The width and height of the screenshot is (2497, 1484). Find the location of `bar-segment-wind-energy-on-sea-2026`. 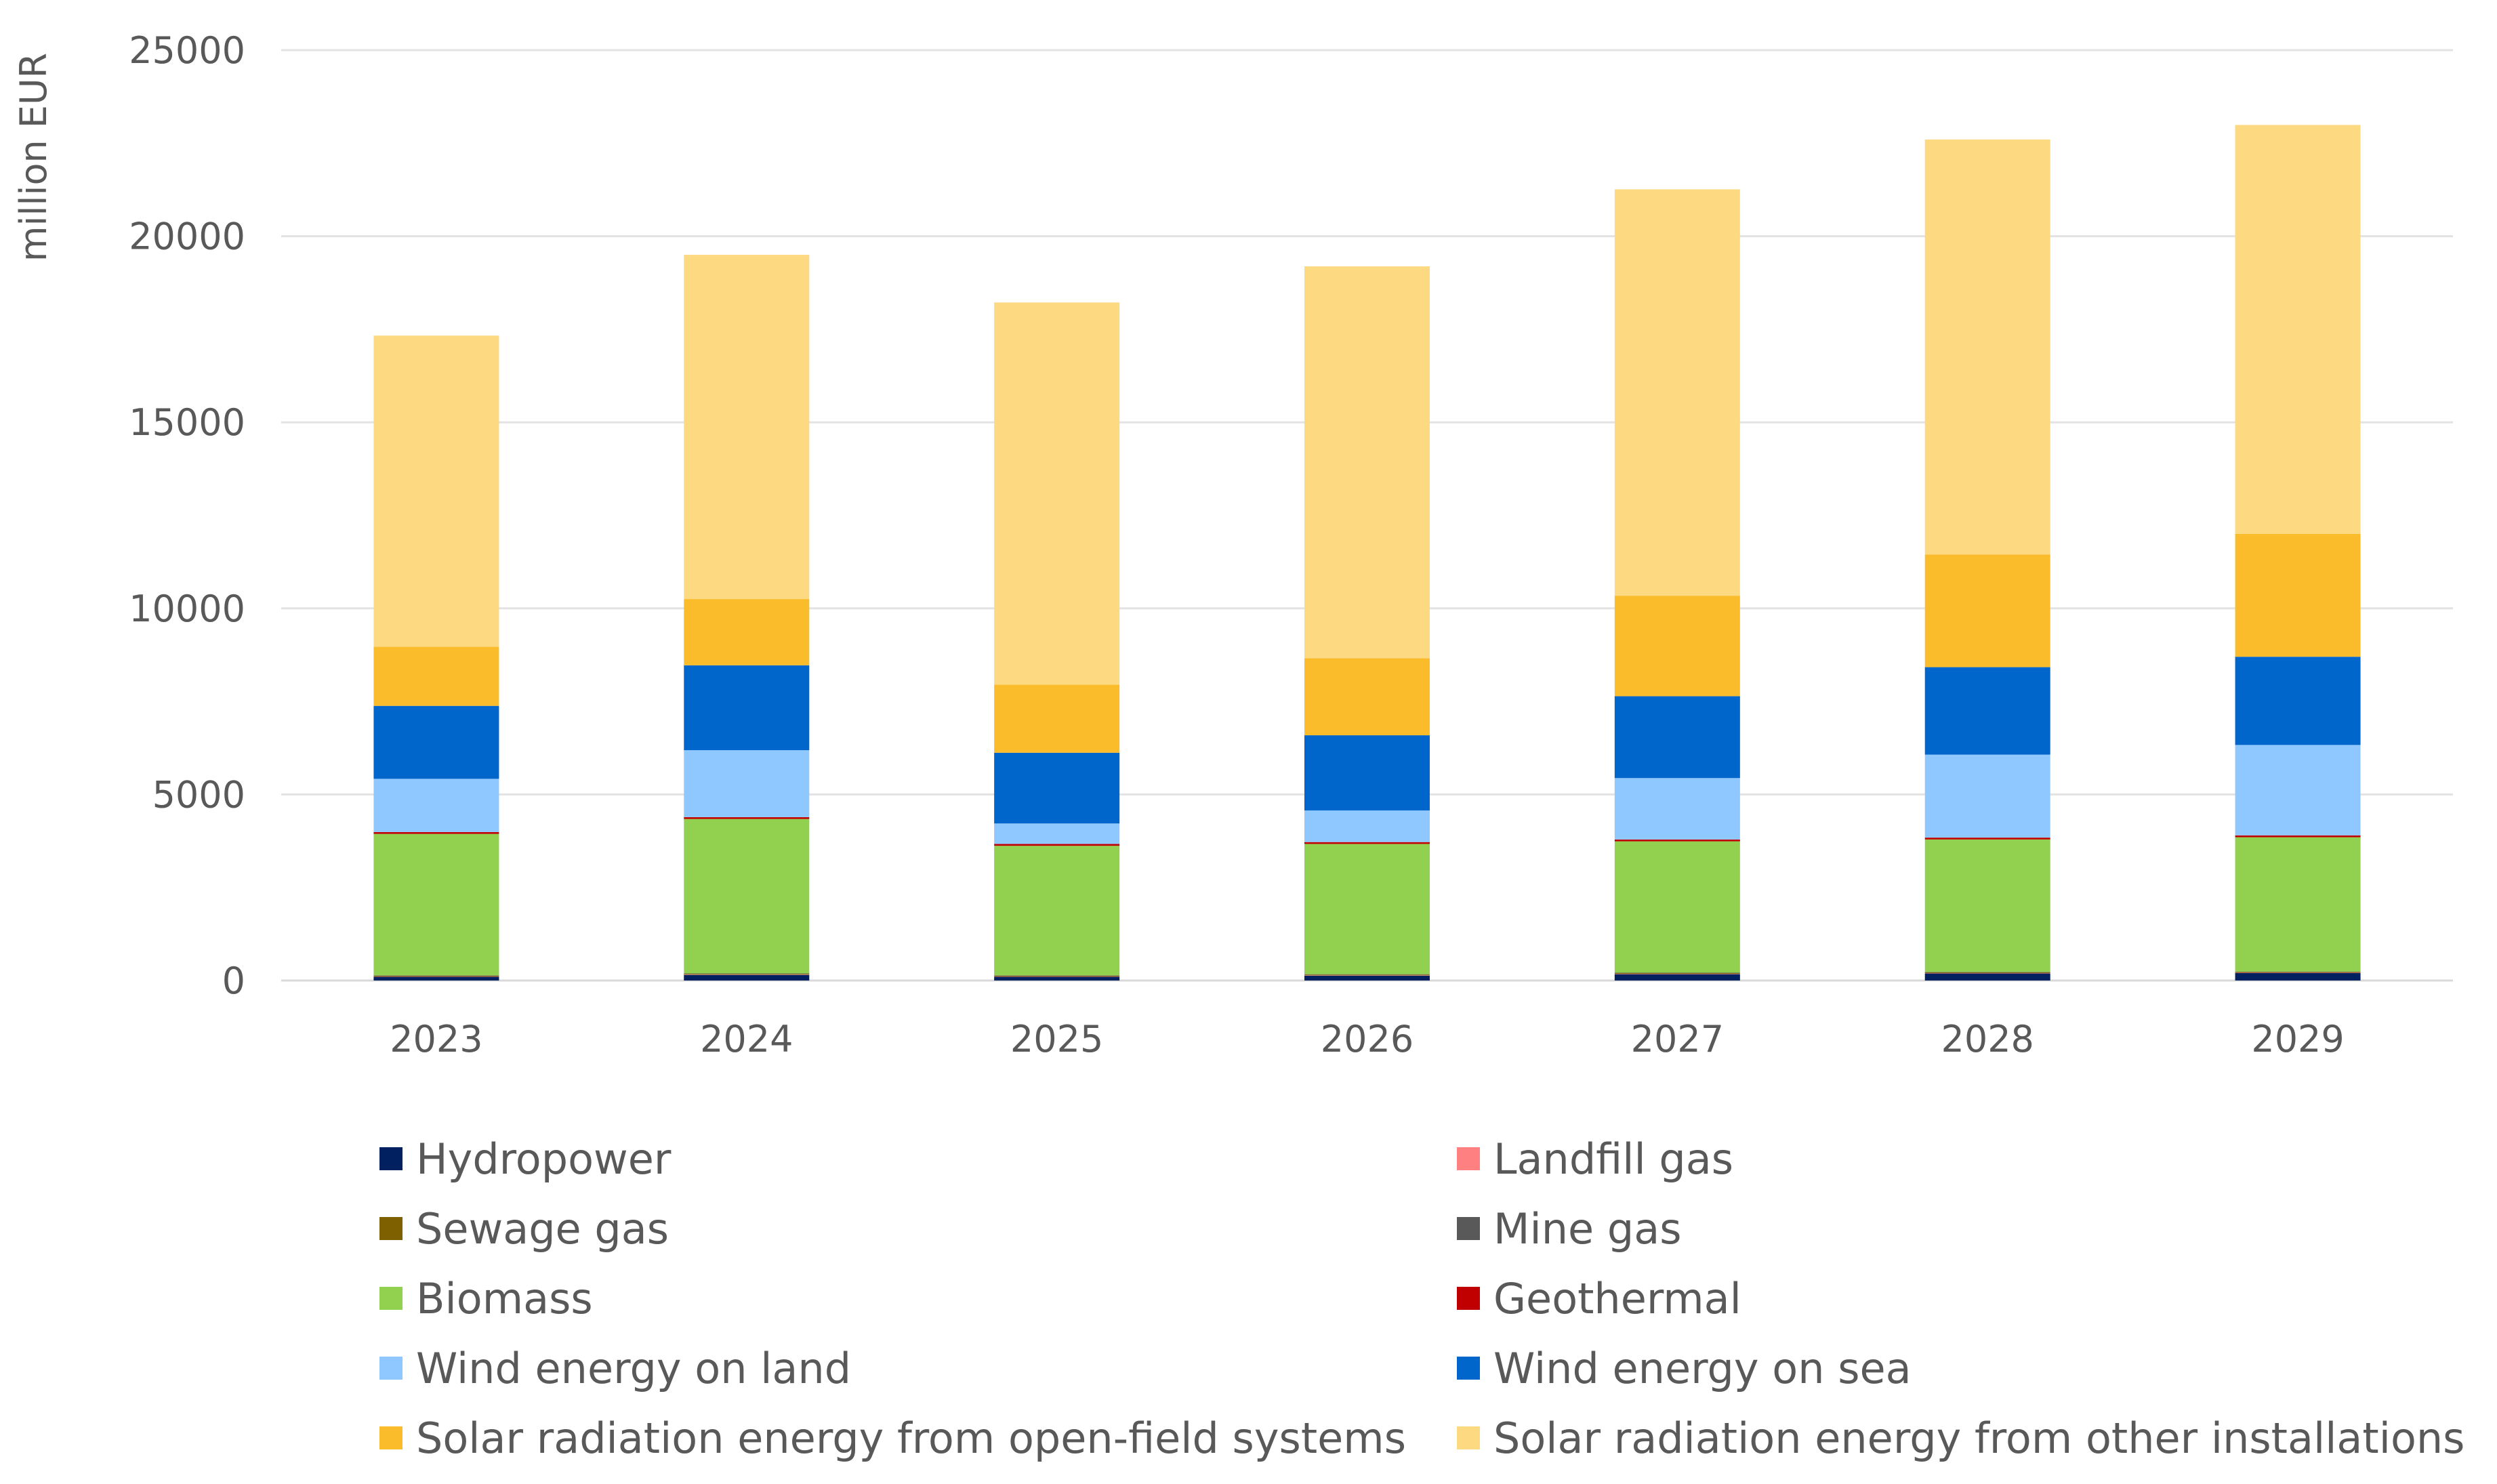

bar-segment-wind-energy-on-sea-2026 is located at coordinates (1367, 773).